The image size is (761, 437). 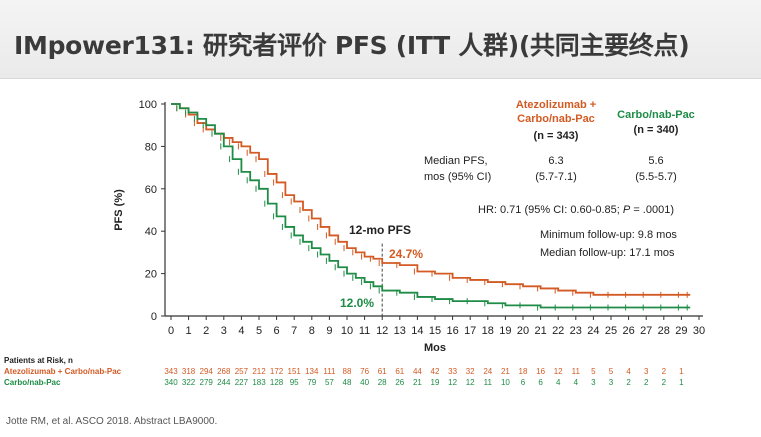 I want to click on risk-value-carbo-26: 2, so click(x=628, y=382).